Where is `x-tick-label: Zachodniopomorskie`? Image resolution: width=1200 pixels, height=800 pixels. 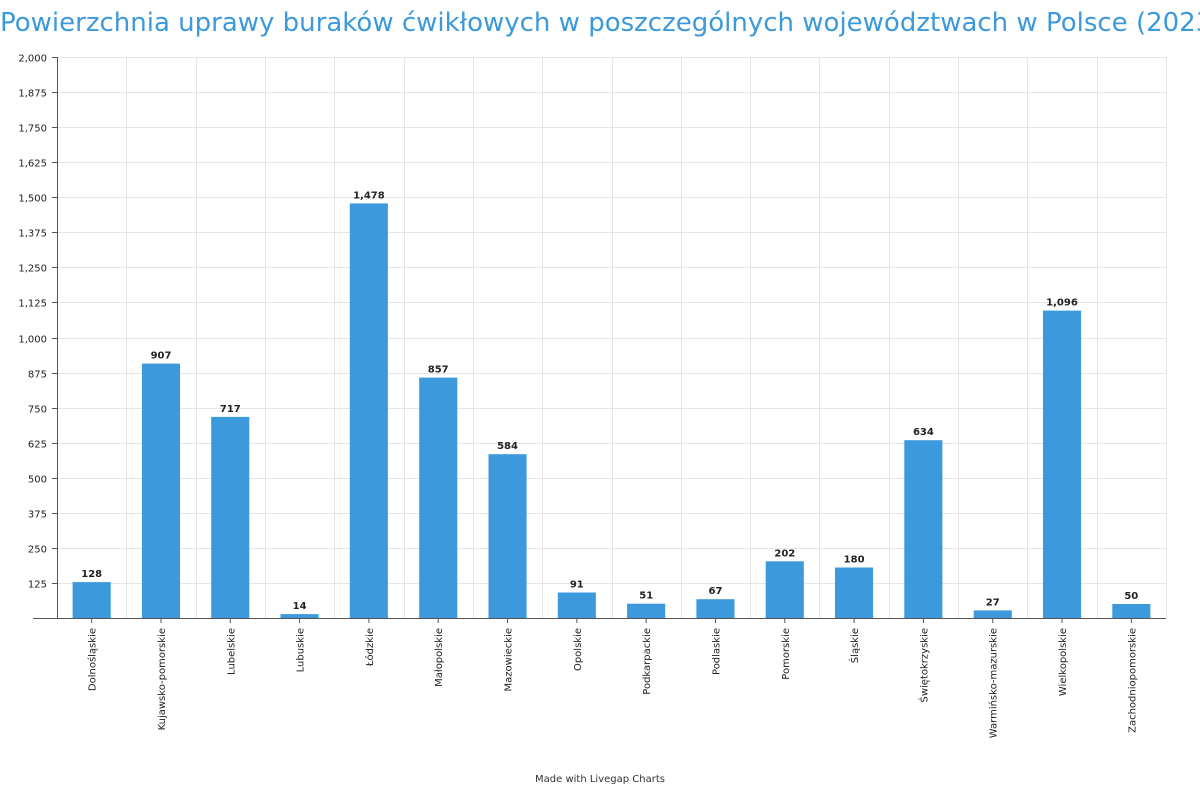 x-tick-label: Zachodniopomorskie is located at coordinates (1132, 680).